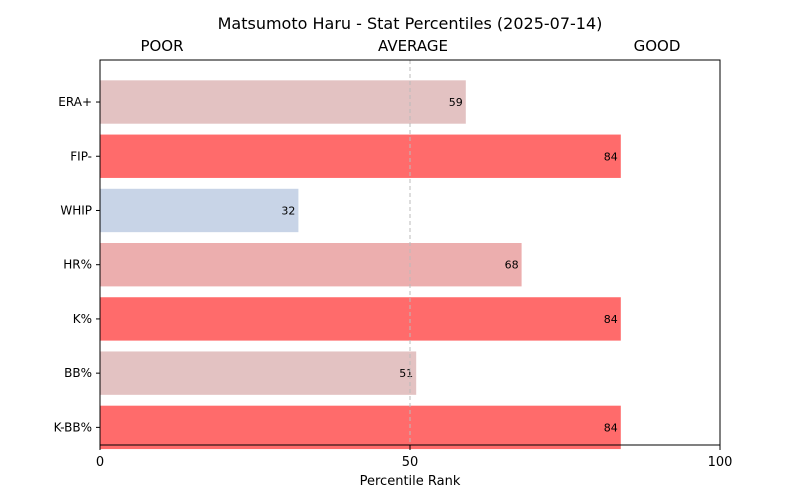 The height and width of the screenshot is (500, 800). I want to click on bar-value-label: 51, so click(406, 373).